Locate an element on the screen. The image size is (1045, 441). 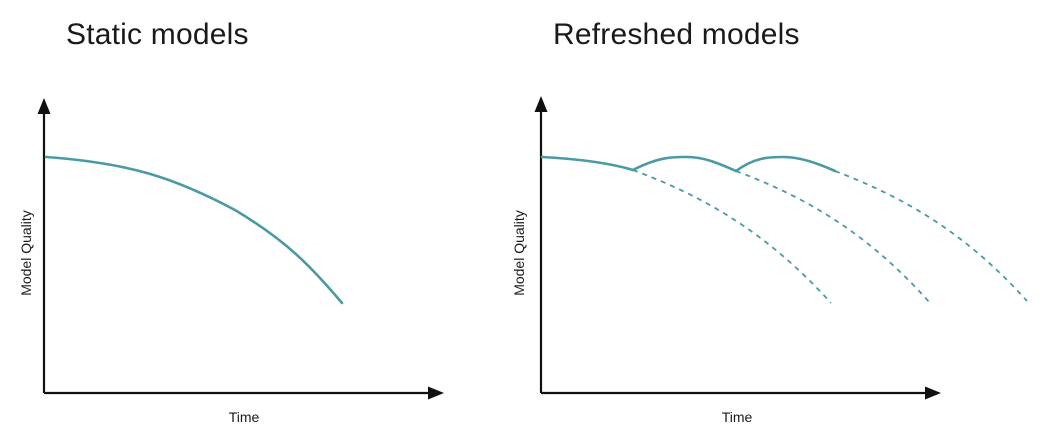
panel-title: Refreshed models is located at coordinates (676, 34).